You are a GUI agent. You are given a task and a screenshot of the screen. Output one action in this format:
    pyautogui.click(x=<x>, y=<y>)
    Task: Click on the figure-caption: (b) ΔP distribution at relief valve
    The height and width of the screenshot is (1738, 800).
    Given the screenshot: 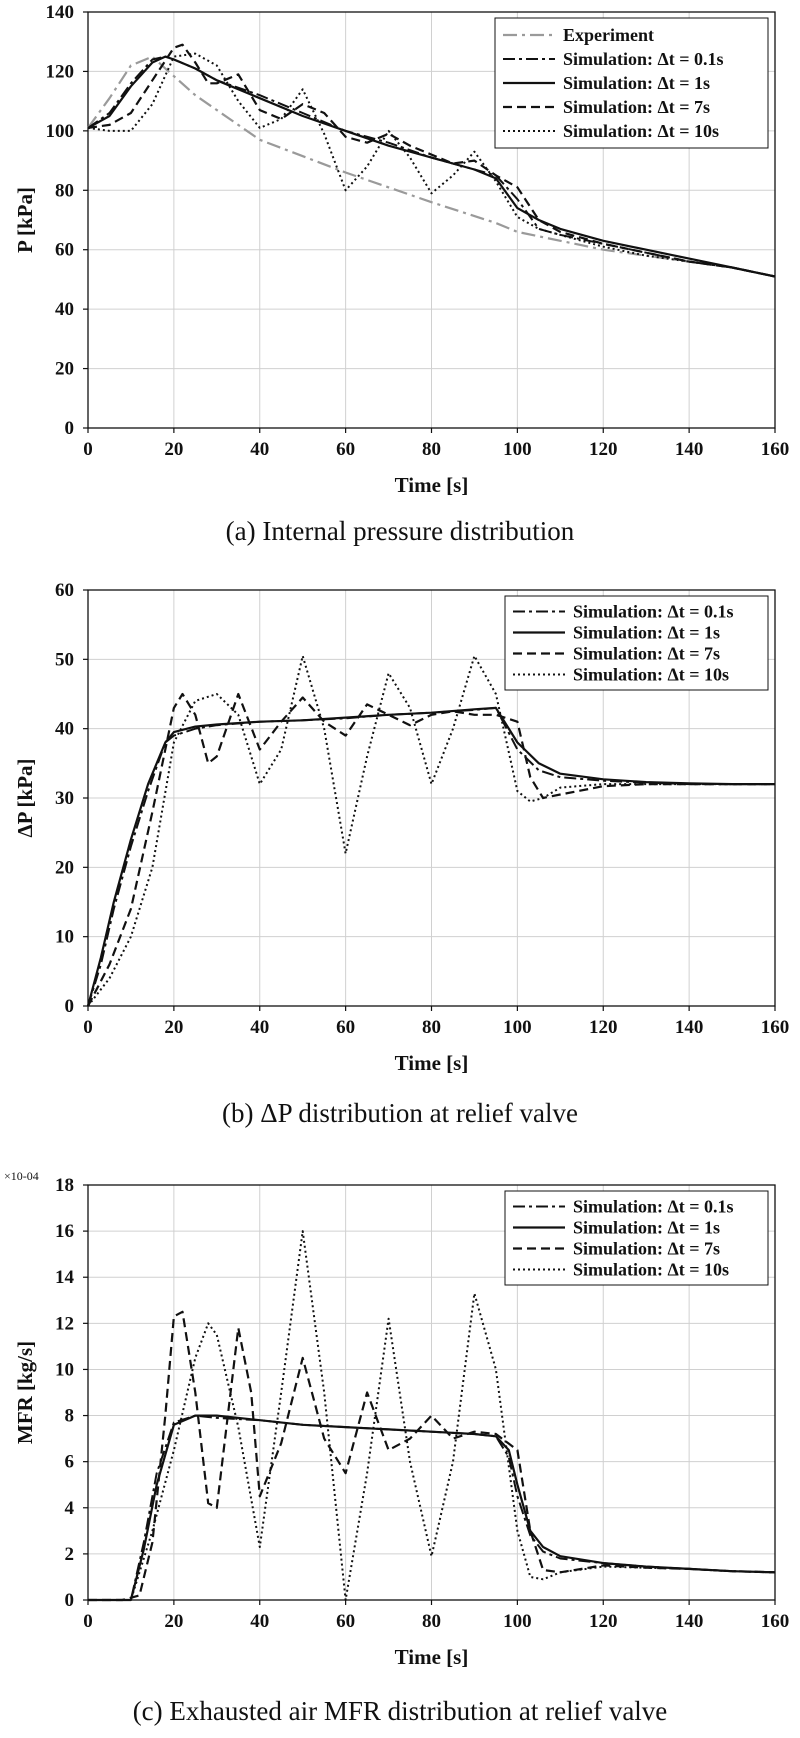 What is the action you would take?
    pyautogui.click(x=400, y=1113)
    